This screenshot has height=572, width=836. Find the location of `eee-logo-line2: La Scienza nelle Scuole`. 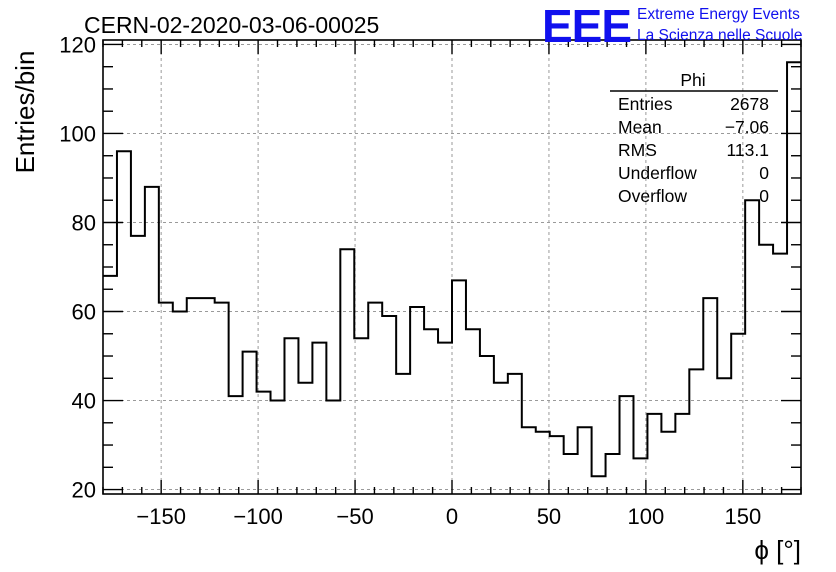

eee-logo-line2: La Scienza nelle Scuole is located at coordinates (719, 35).